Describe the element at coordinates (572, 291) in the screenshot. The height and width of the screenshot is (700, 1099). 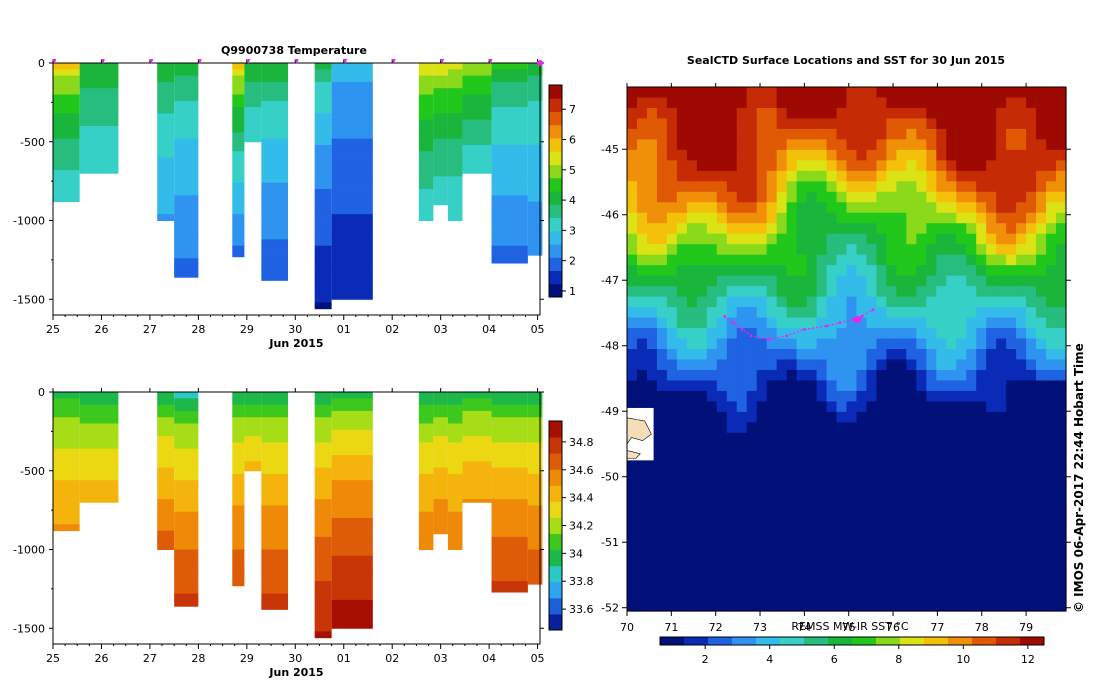
I see `colorbar-tick-label: 1` at that location.